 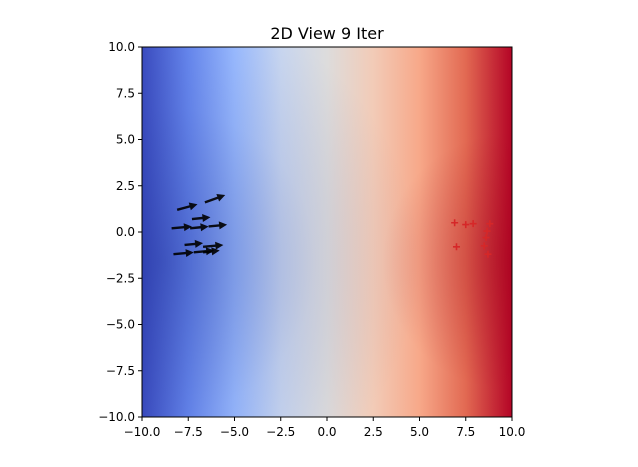 I want to click on chart-title: 2D View 9 Iter, so click(x=327, y=33).